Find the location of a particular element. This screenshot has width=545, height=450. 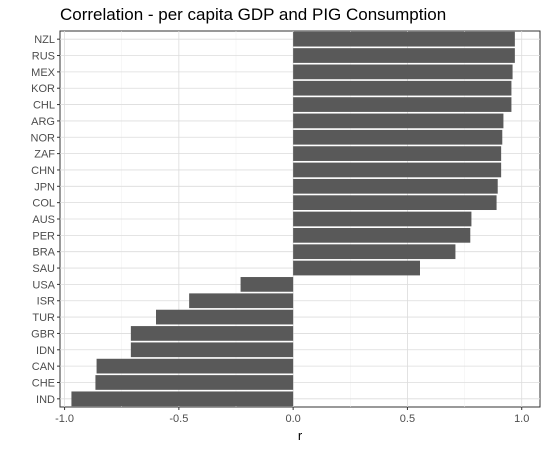

x-tick-label: 1.0 is located at coordinates (521, 419).